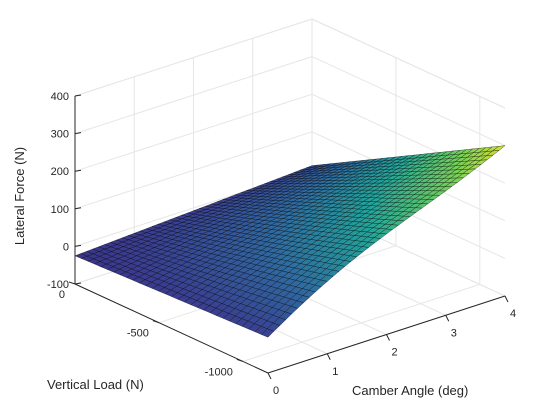 The image size is (560, 420). I want to click on z-tick-label: 300, so click(60, 135).